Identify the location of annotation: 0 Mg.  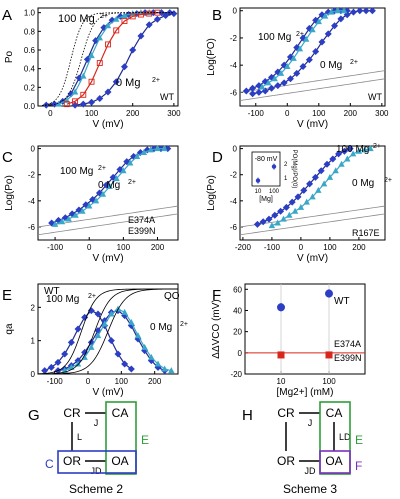
(331, 65).